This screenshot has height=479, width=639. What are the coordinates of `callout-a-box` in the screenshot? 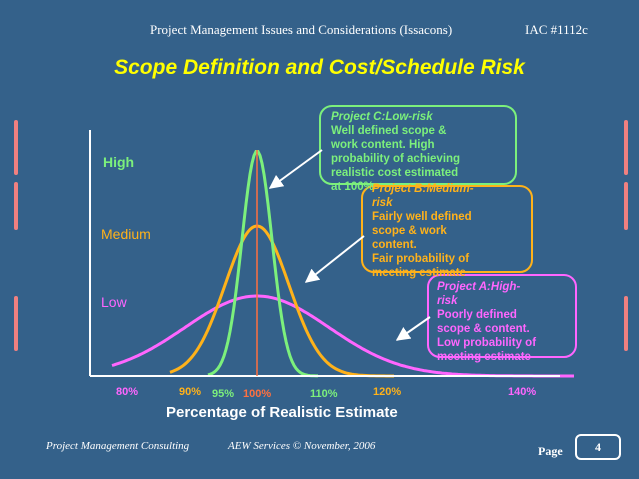 It's located at (502, 316).